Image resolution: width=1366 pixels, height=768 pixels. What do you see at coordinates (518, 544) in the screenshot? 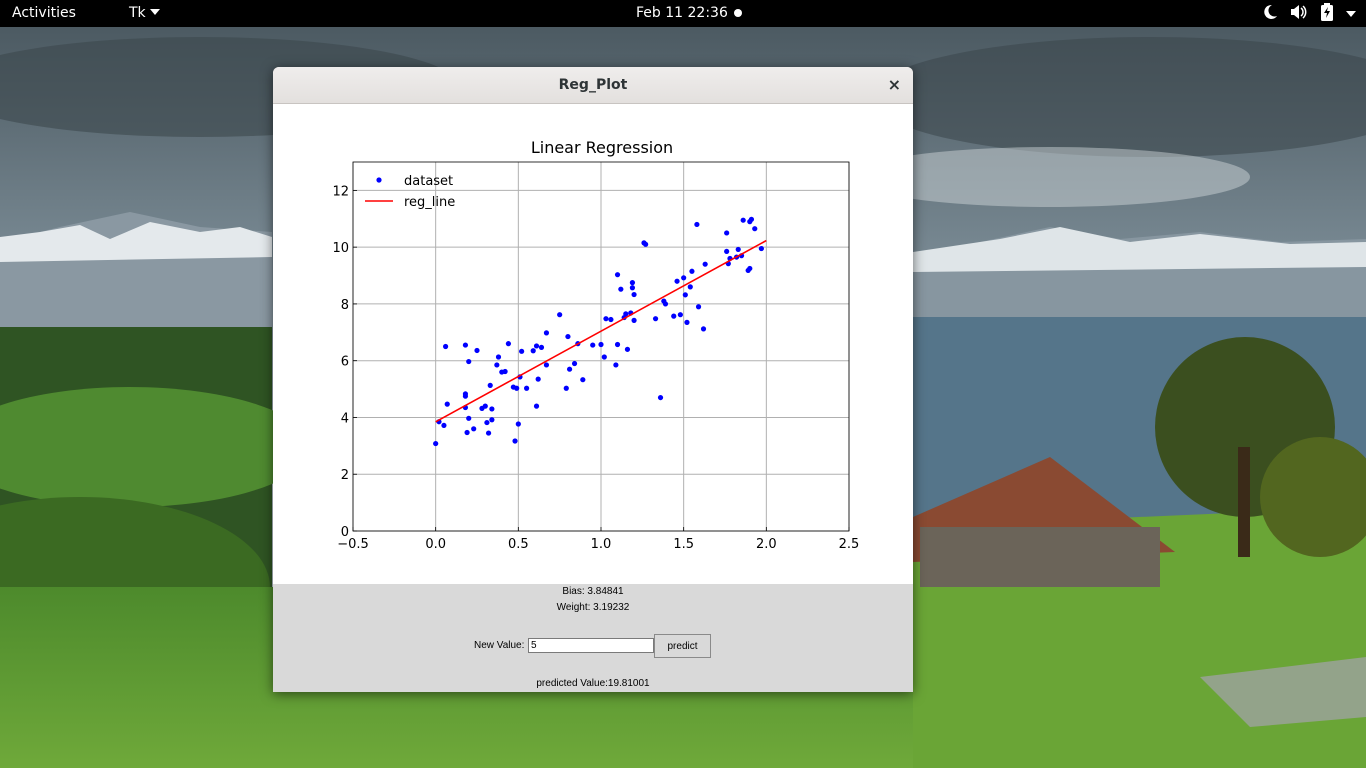
I see `x-tick-label: 0.5` at bounding box center [518, 544].